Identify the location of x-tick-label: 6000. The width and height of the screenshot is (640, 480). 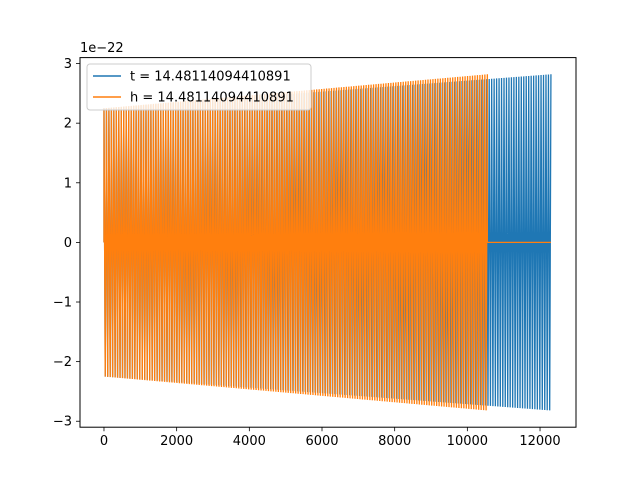
(321, 441).